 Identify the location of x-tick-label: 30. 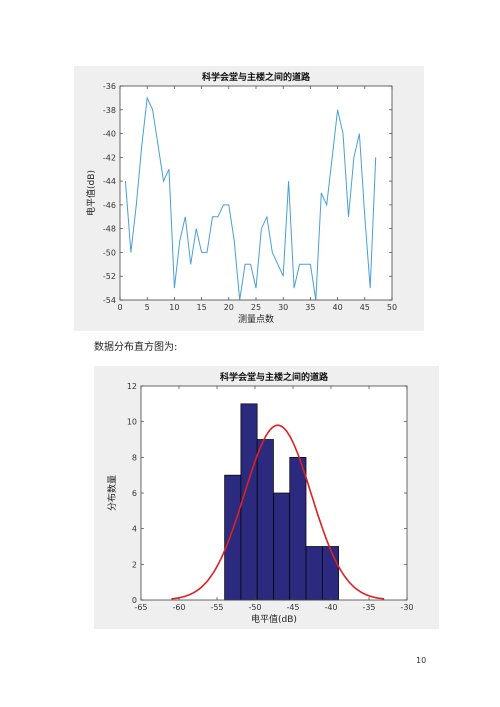
(283, 307).